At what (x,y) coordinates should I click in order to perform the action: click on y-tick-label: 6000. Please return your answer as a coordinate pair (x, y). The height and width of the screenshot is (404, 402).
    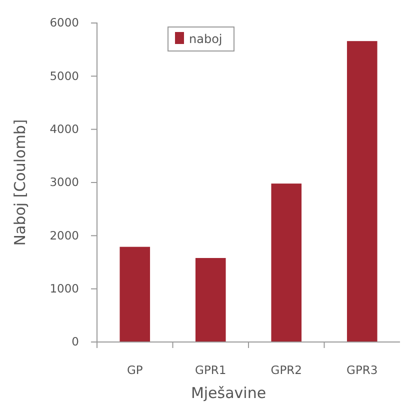
    Looking at the image, I should click on (64, 23).